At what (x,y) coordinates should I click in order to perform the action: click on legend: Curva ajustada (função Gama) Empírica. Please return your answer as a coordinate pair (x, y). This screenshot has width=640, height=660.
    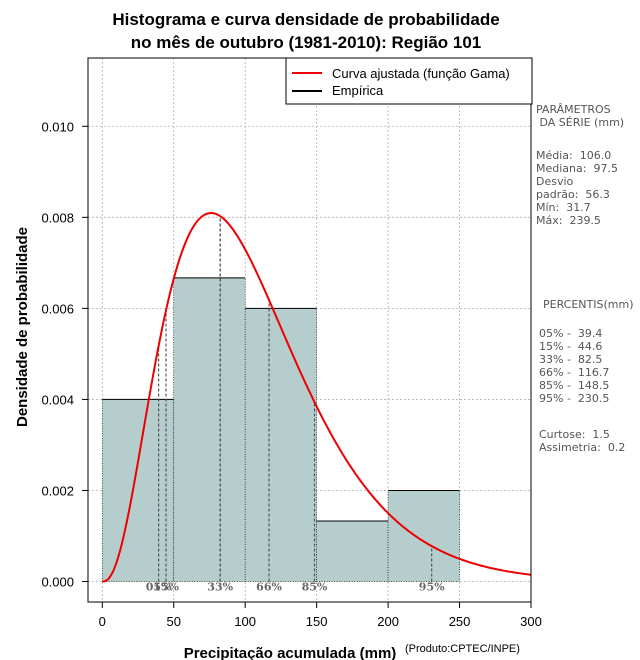
    Looking at the image, I should click on (409, 81).